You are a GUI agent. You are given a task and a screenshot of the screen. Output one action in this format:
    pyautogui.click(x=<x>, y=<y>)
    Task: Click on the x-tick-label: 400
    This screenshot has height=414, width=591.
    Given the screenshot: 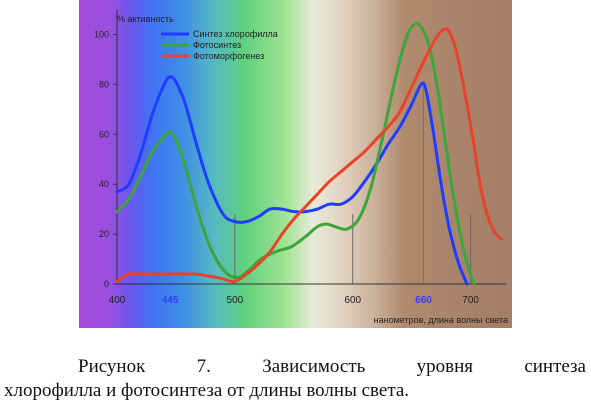 What is the action you would take?
    pyautogui.click(x=117, y=300)
    